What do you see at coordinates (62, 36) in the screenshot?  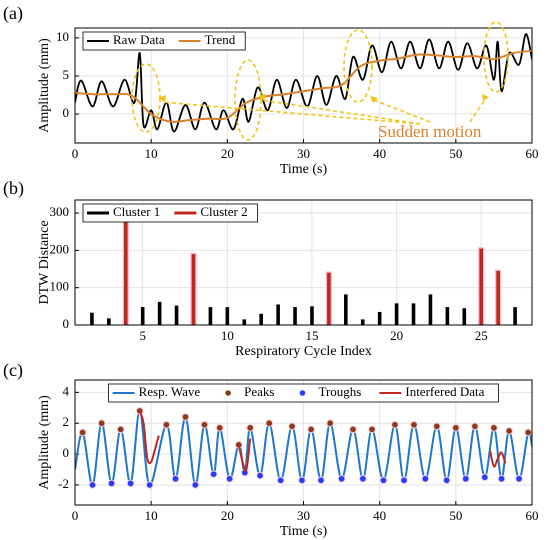 I see `y-tick-label: 10` at bounding box center [62, 36].